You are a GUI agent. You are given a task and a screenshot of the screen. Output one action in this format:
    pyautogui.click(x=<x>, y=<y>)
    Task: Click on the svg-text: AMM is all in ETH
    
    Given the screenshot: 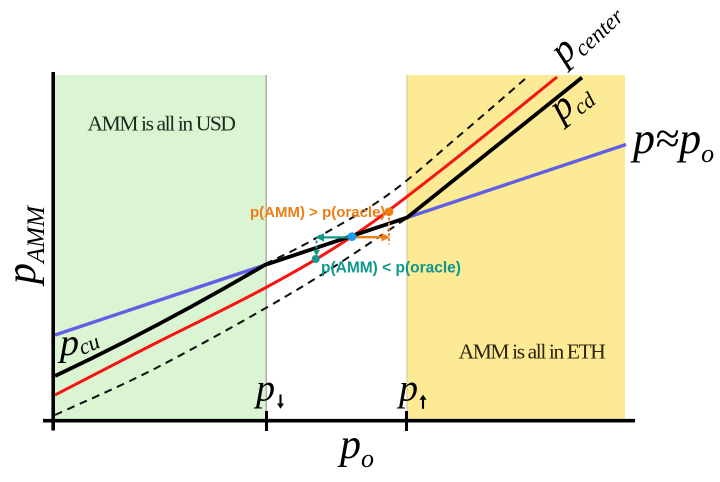 What is the action you would take?
    pyautogui.click(x=532, y=352)
    